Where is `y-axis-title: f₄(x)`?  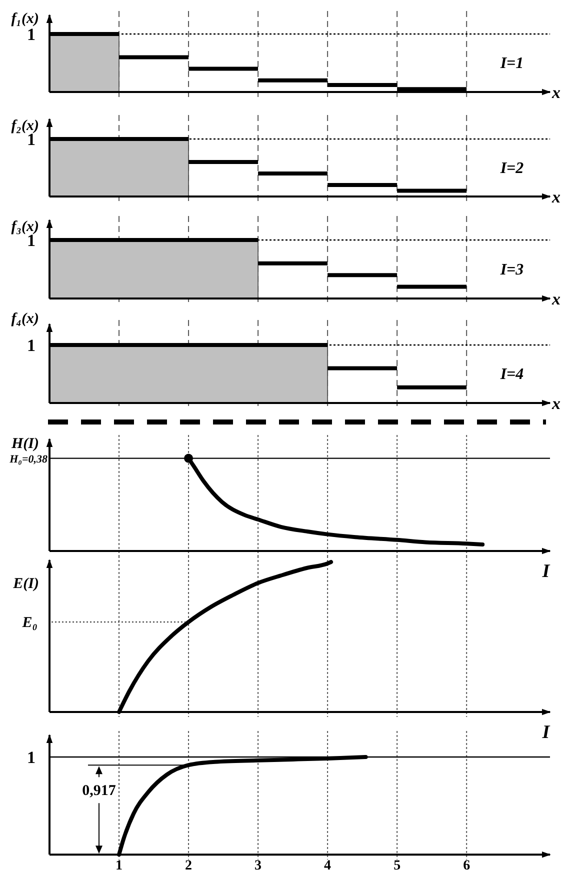
y-axis-title: f₄(x) is located at coordinates (25, 319).